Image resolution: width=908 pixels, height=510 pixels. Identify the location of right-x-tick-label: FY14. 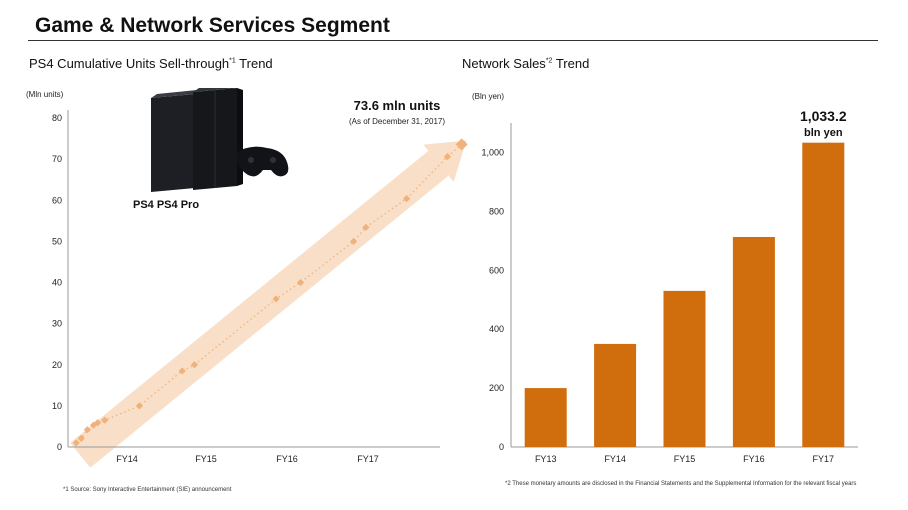
(615, 459).